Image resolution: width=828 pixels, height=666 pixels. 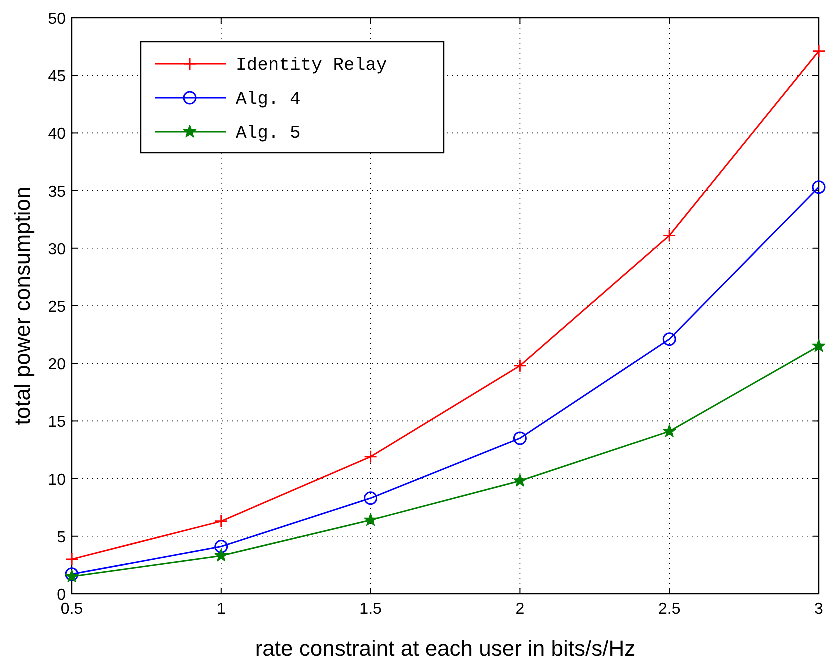 I want to click on y-tick-label: 40, so click(x=57, y=135).